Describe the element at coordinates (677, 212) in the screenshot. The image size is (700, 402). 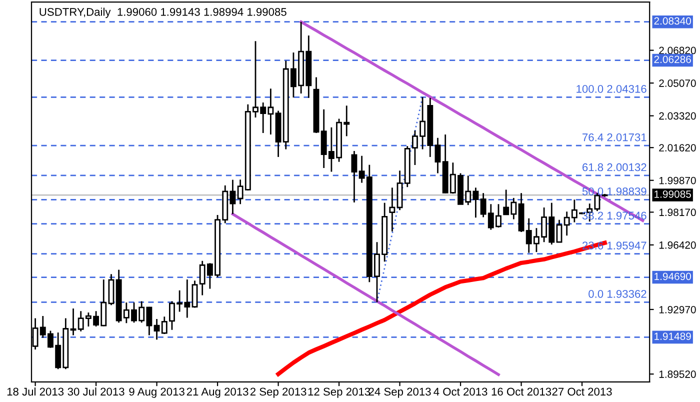
I see `y-tick-label: 1.98170` at that location.